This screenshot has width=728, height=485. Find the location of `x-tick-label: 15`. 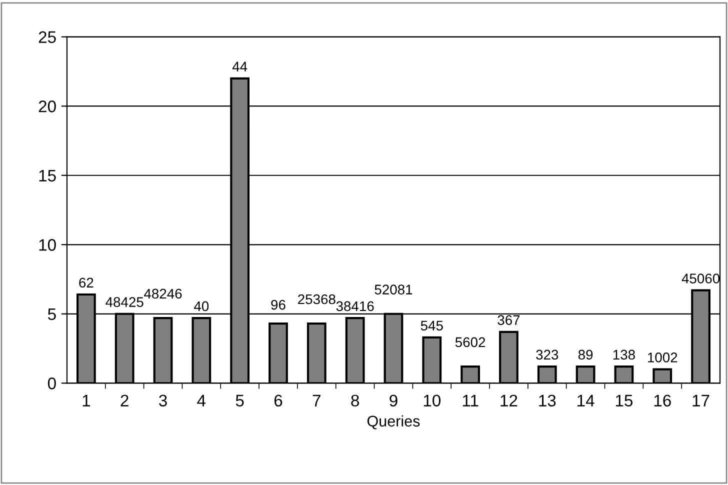

x-tick-label: 15 is located at coordinates (624, 400).